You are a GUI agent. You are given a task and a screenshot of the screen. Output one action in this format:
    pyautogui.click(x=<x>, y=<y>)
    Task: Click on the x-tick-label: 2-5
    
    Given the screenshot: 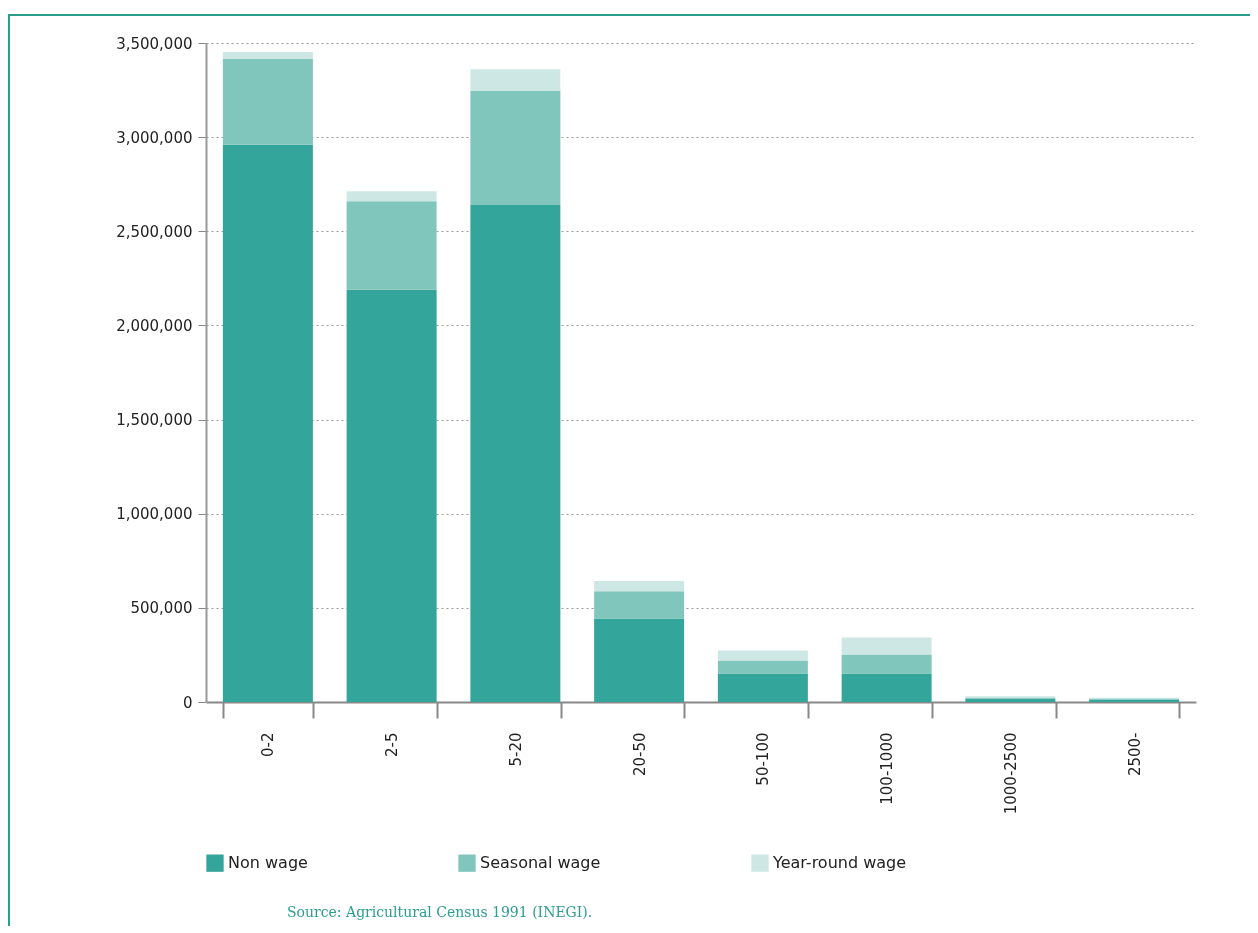 What is the action you would take?
    pyautogui.click(x=392, y=744)
    